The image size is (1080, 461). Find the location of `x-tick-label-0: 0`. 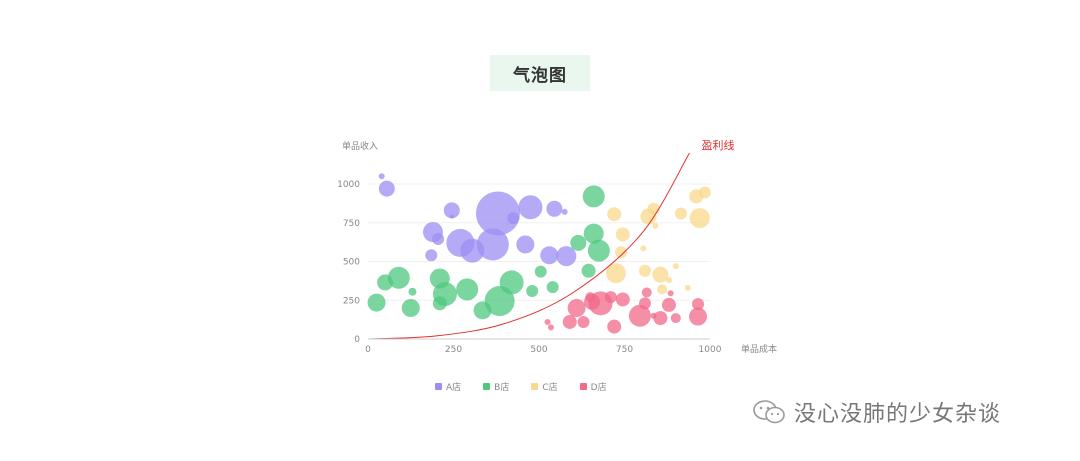

x-tick-label-0: 0 is located at coordinates (368, 350).